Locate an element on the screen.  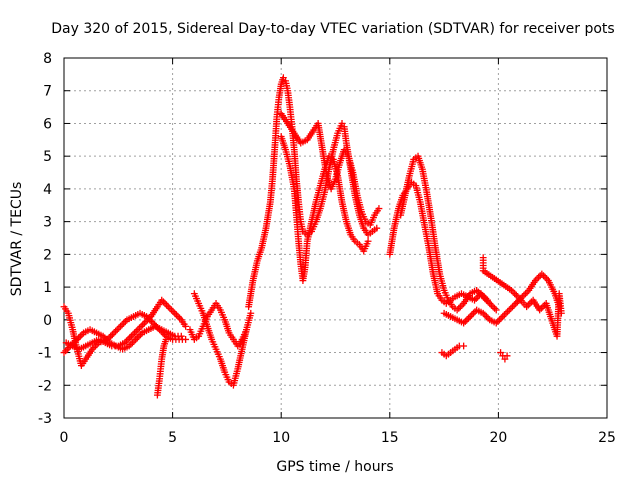
y-tick-label: -1 is located at coordinates (45, 354).